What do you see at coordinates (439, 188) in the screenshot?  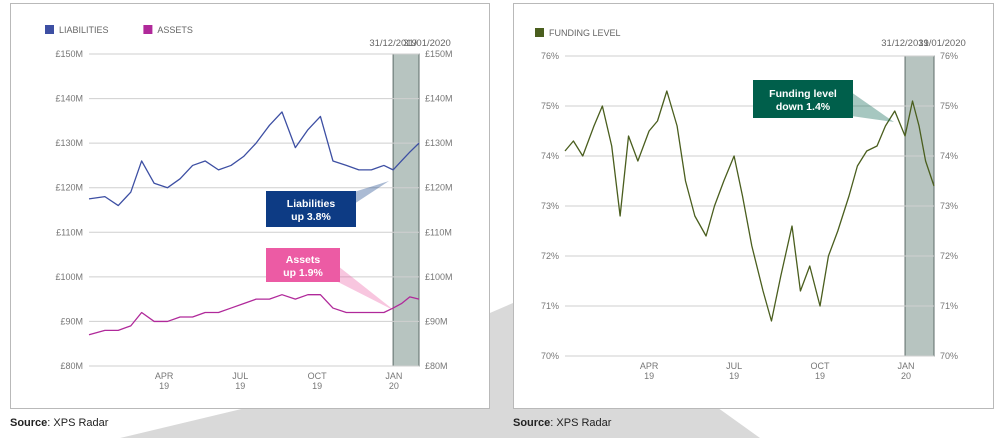 I see `y-tick-label-right: £120M` at bounding box center [439, 188].